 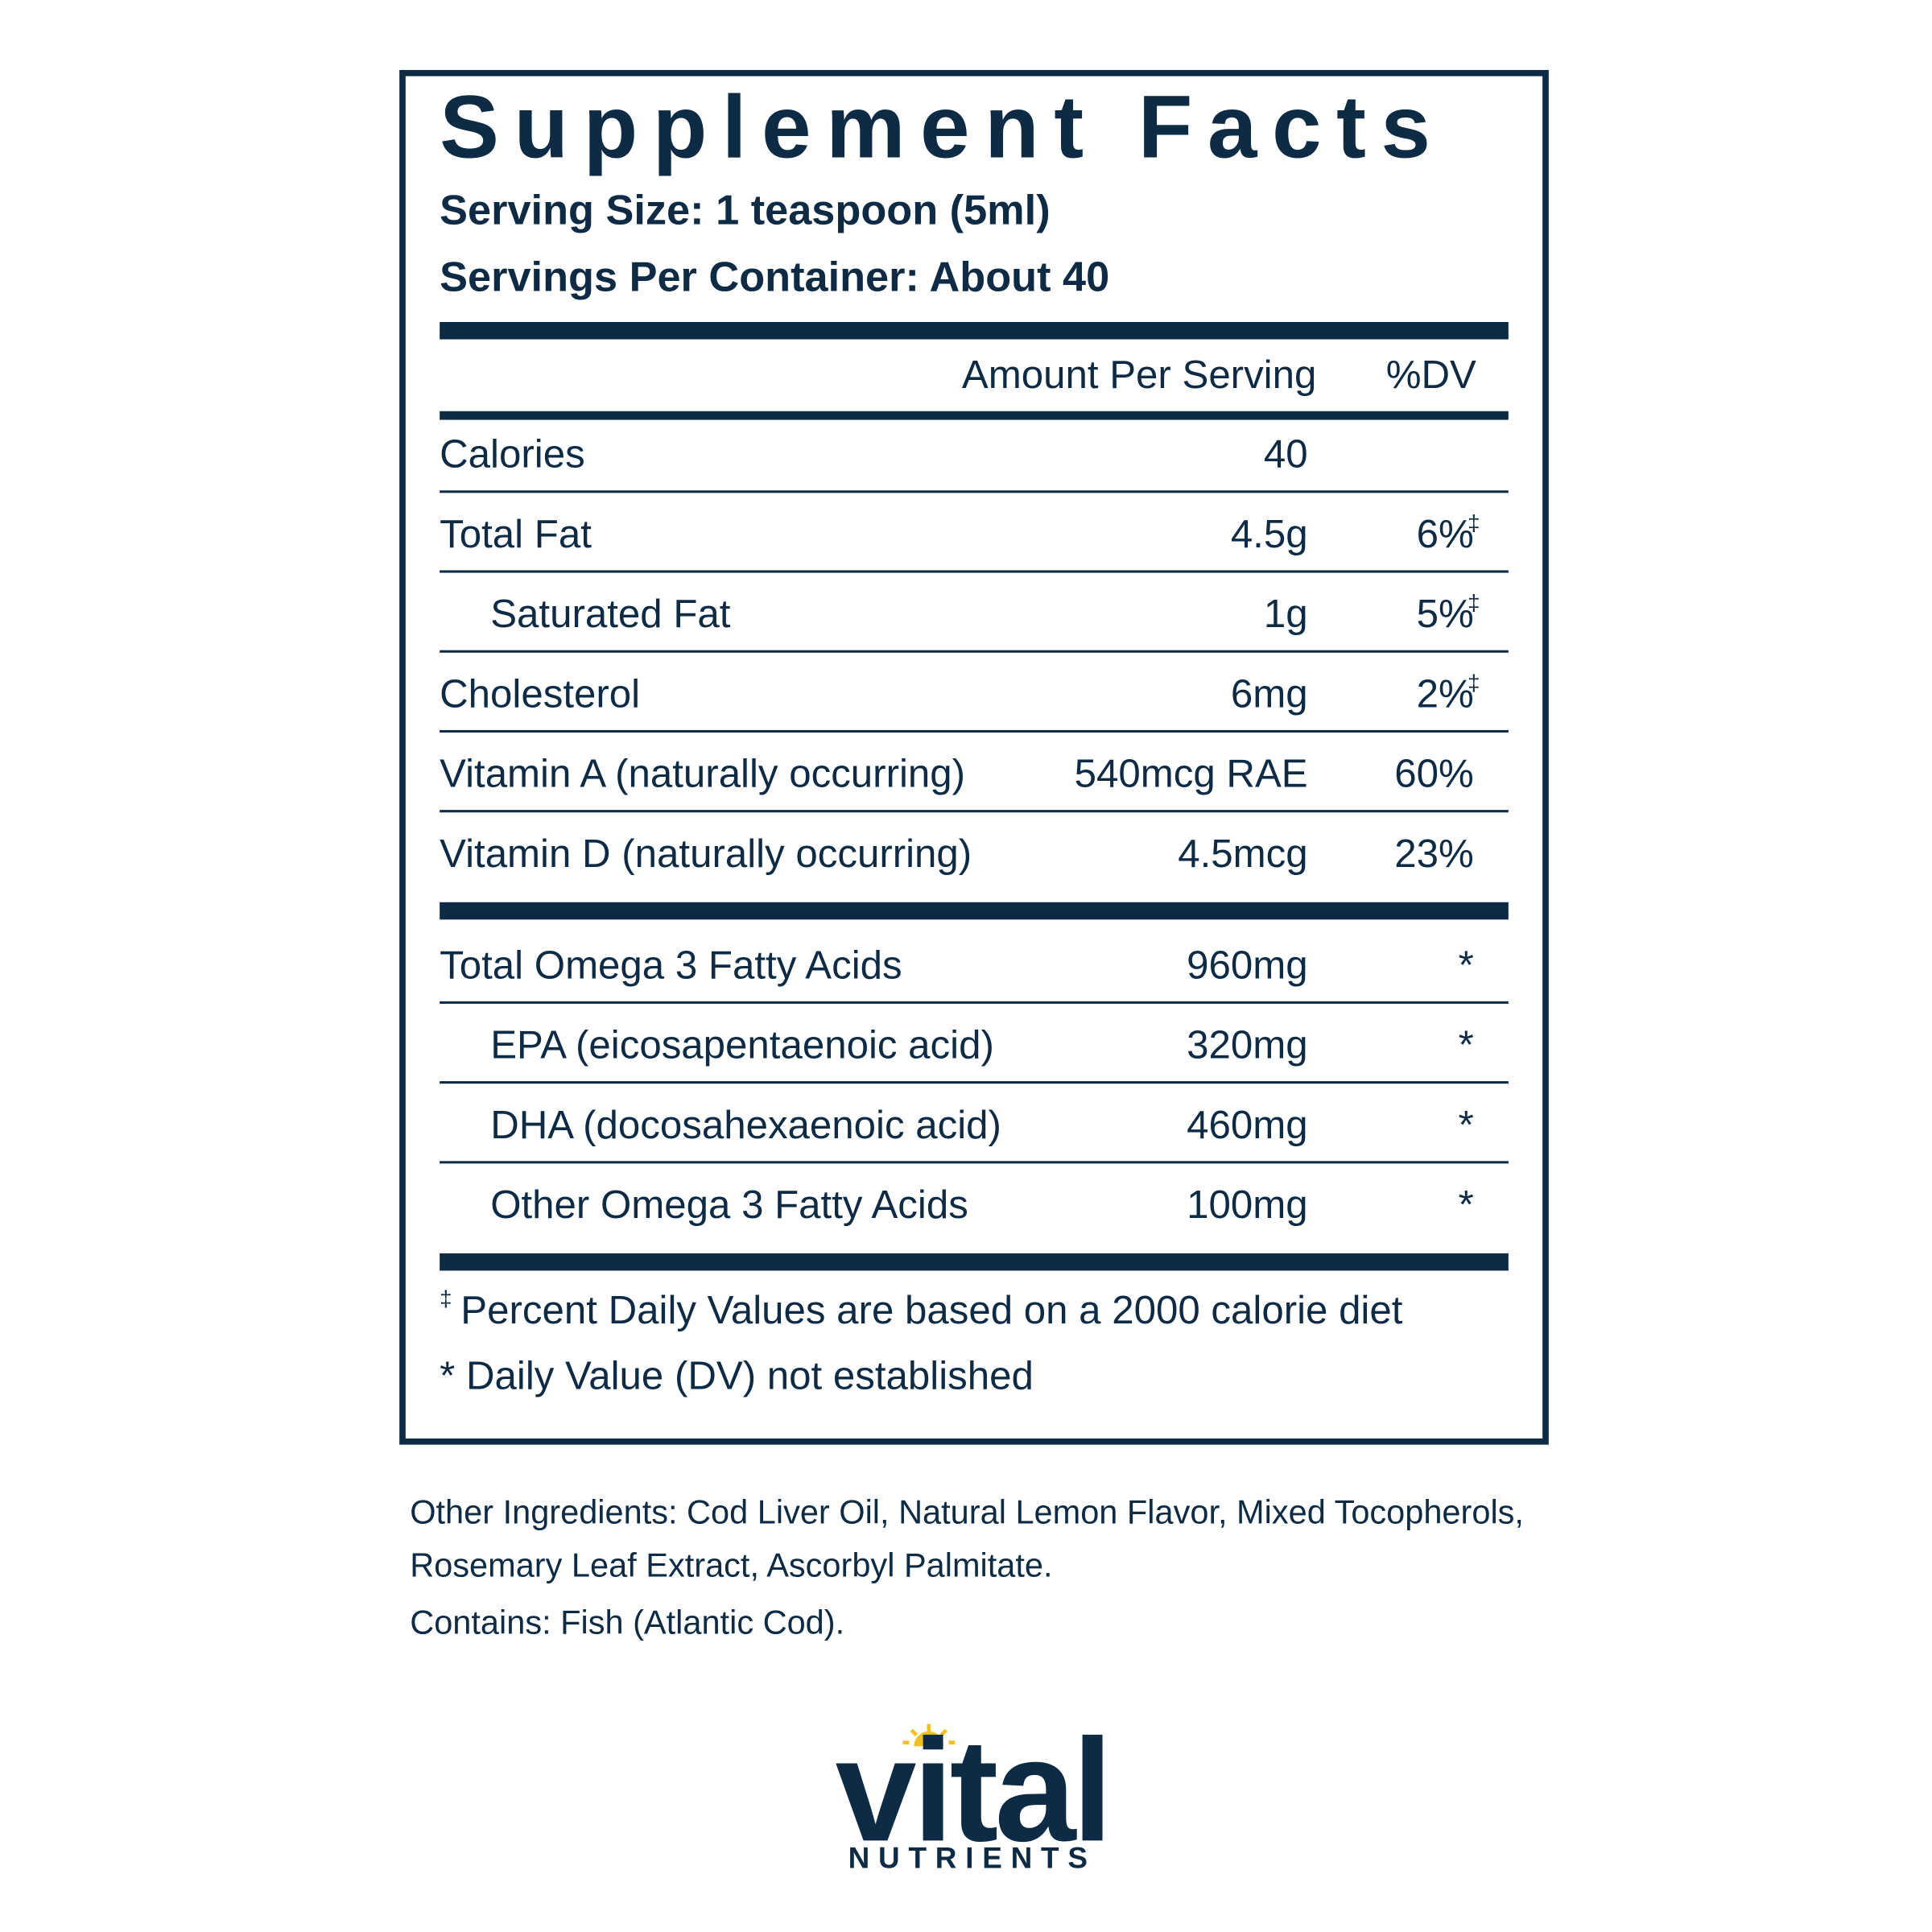 What do you see at coordinates (1445, 534) in the screenshot?
I see `nutrient-dv: 6%` at bounding box center [1445, 534].